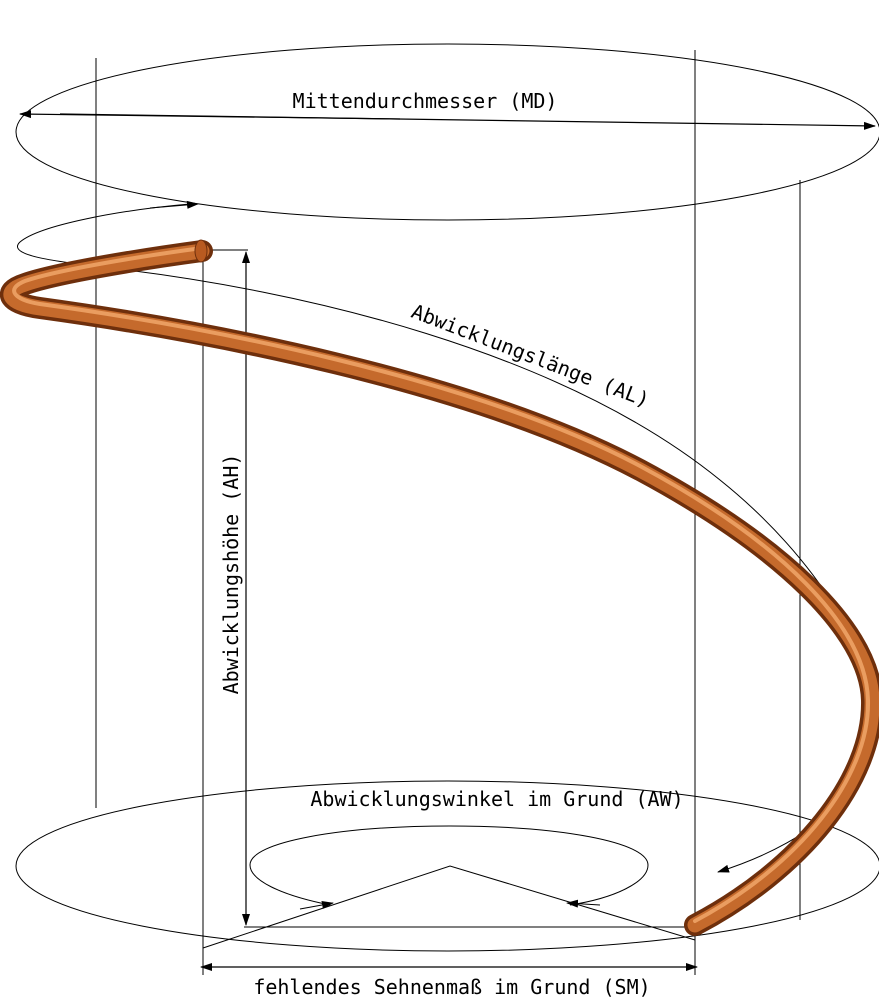 Image resolution: width=879 pixels, height=1001 pixels. What do you see at coordinates (425, 101) in the screenshot?
I see `md-label: Mittendurchmesser (MD)` at bounding box center [425, 101].